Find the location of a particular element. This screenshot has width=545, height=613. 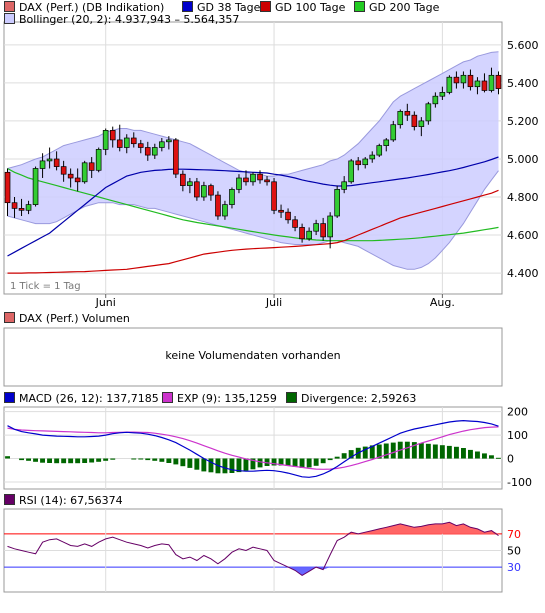

legend-macd: MACD (26, 12): 137,7185 is located at coordinates (81, 399).